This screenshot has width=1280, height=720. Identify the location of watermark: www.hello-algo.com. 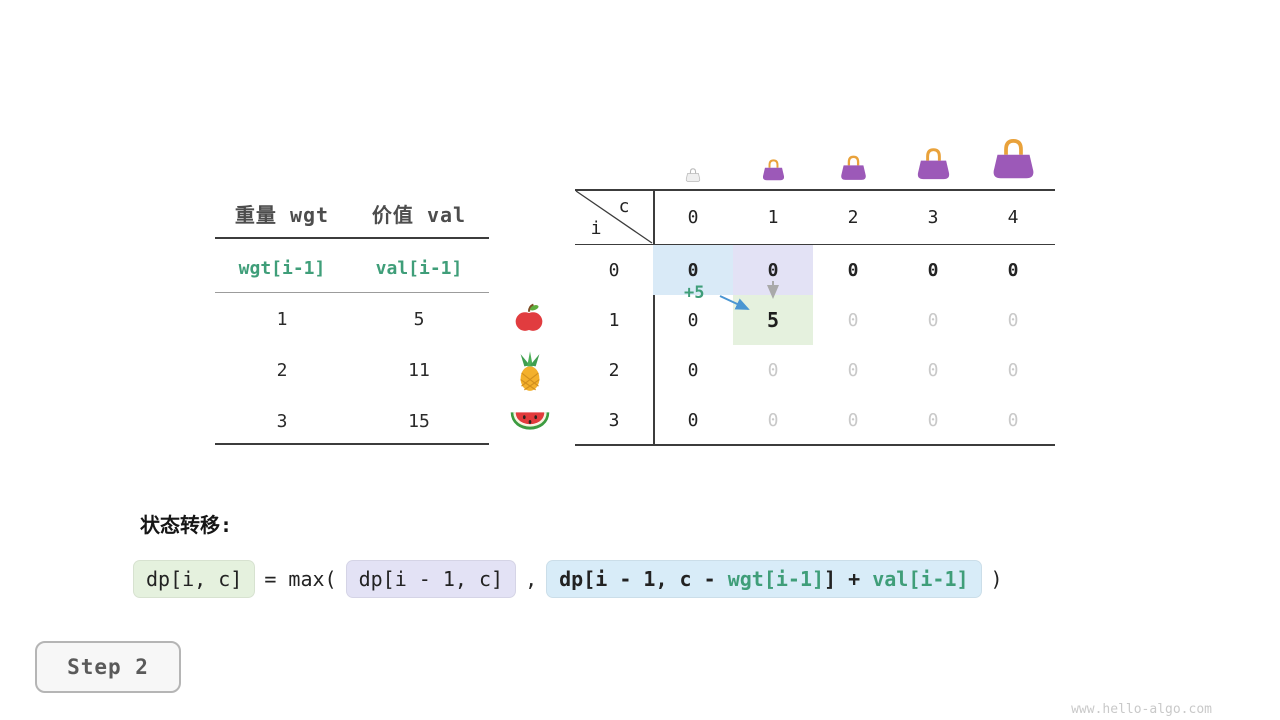
(1141, 709).